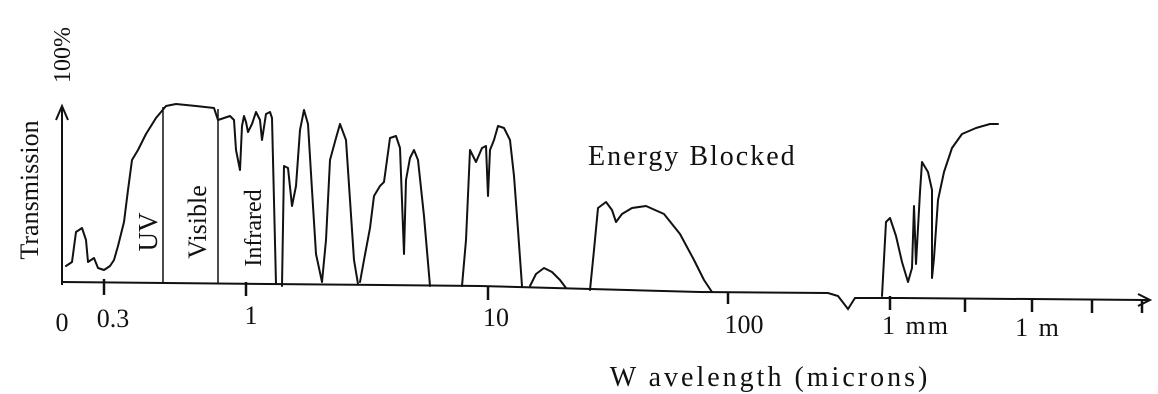  I want to click on x-tick-label: 1, so click(251, 315).